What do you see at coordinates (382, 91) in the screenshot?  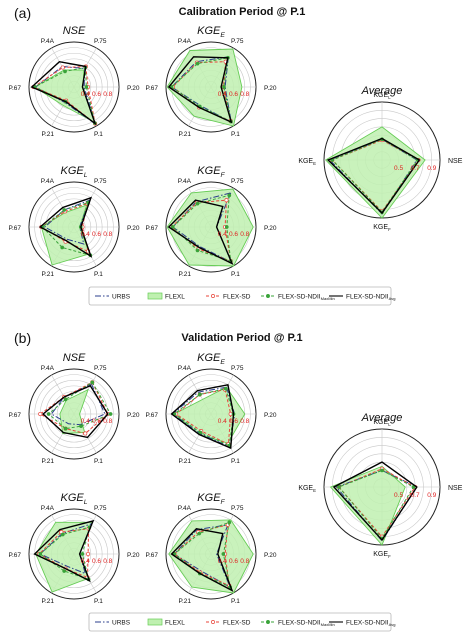 I see `chart-title-main: Average` at bounding box center [382, 91].